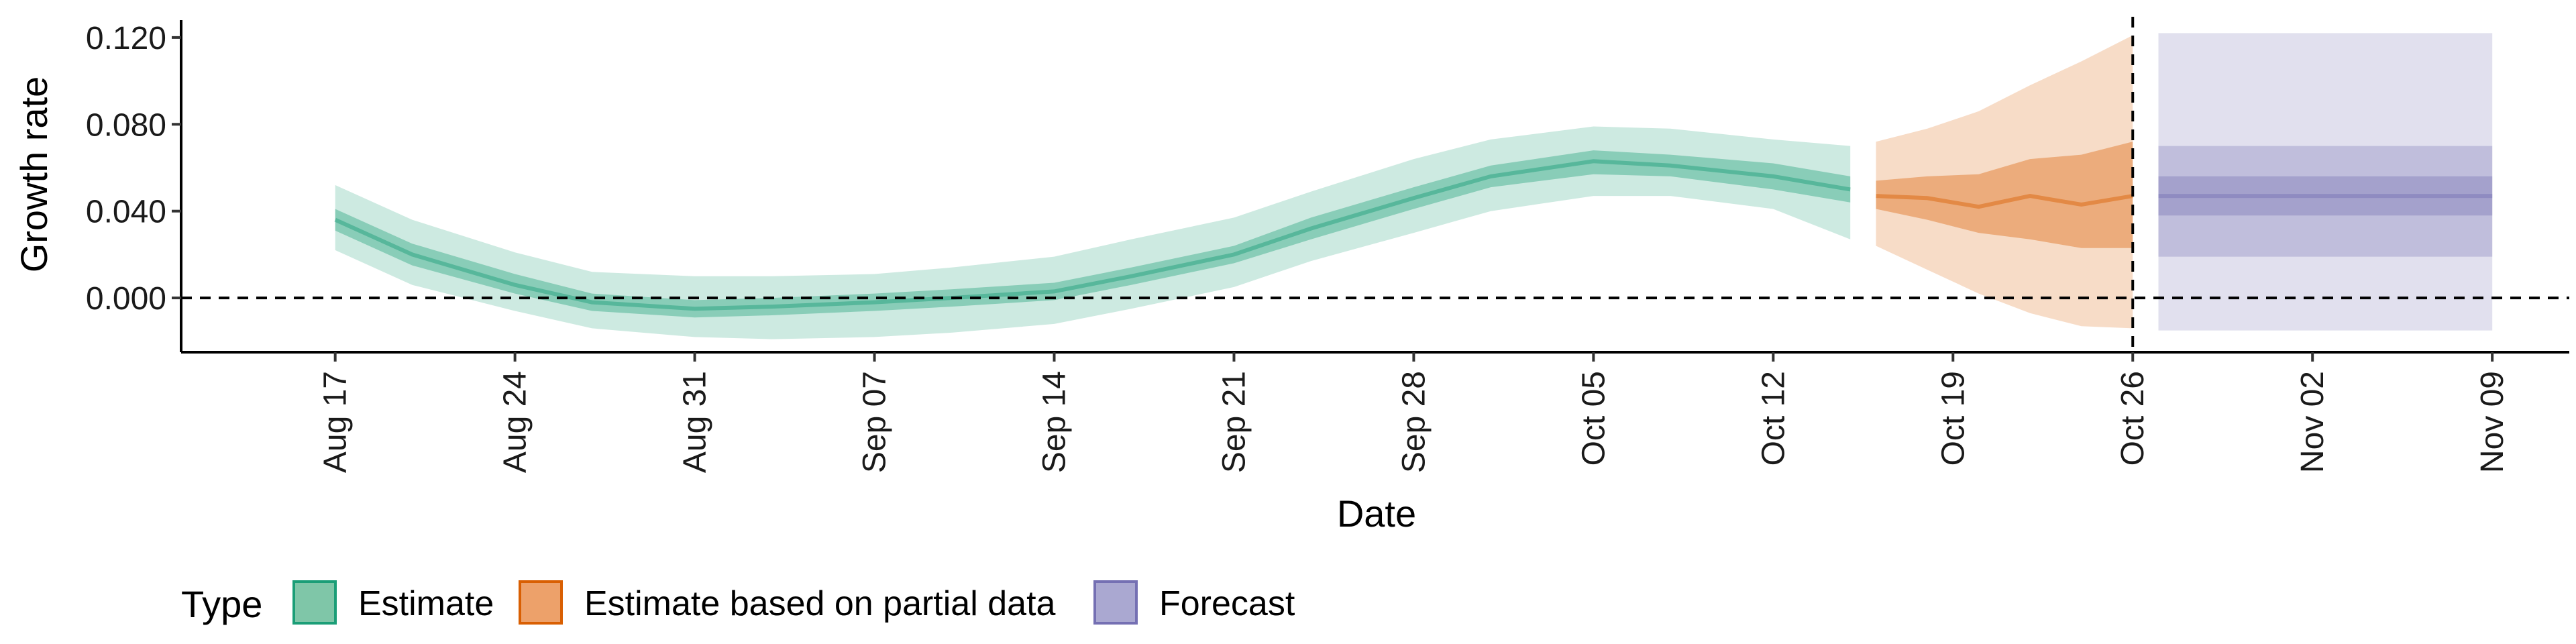 This screenshot has width=2576, height=644. I want to click on estimate-based-on-partial-data-median-line, so click(2004, 201).